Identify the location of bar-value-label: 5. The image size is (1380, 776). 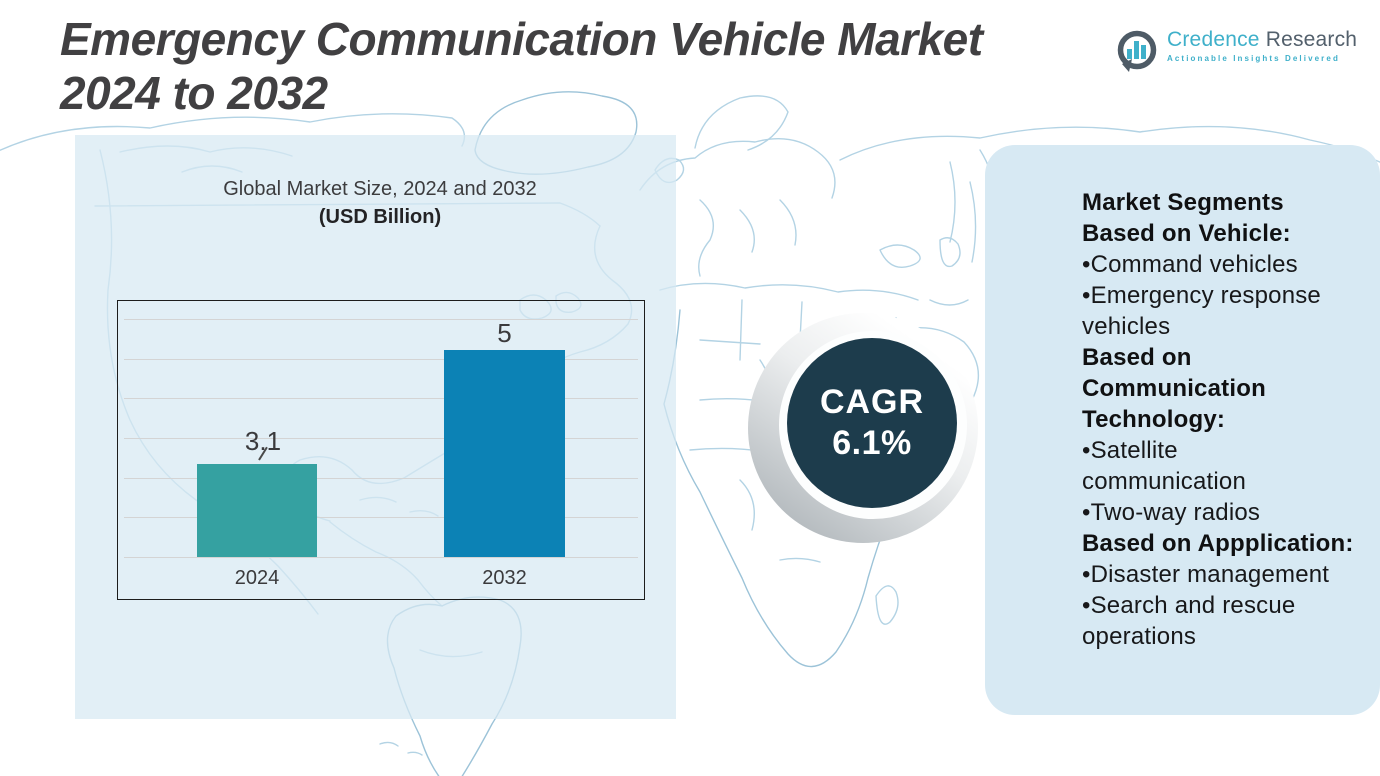
(504, 333).